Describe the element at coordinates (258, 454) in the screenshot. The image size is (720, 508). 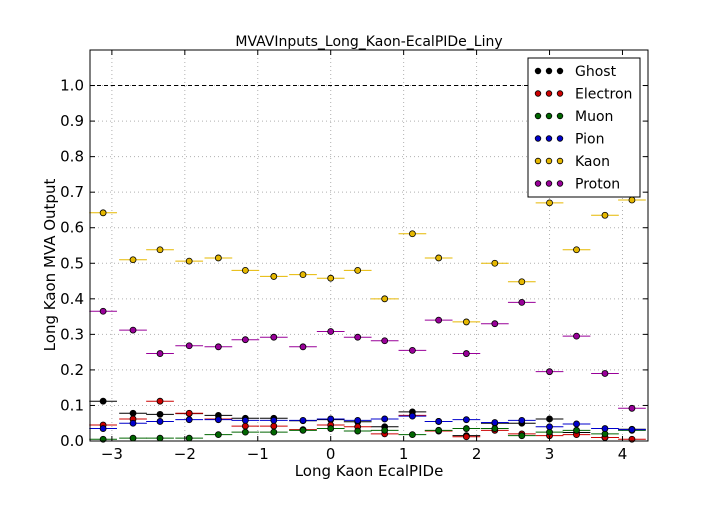
I see `x-tick-label: −1` at that location.